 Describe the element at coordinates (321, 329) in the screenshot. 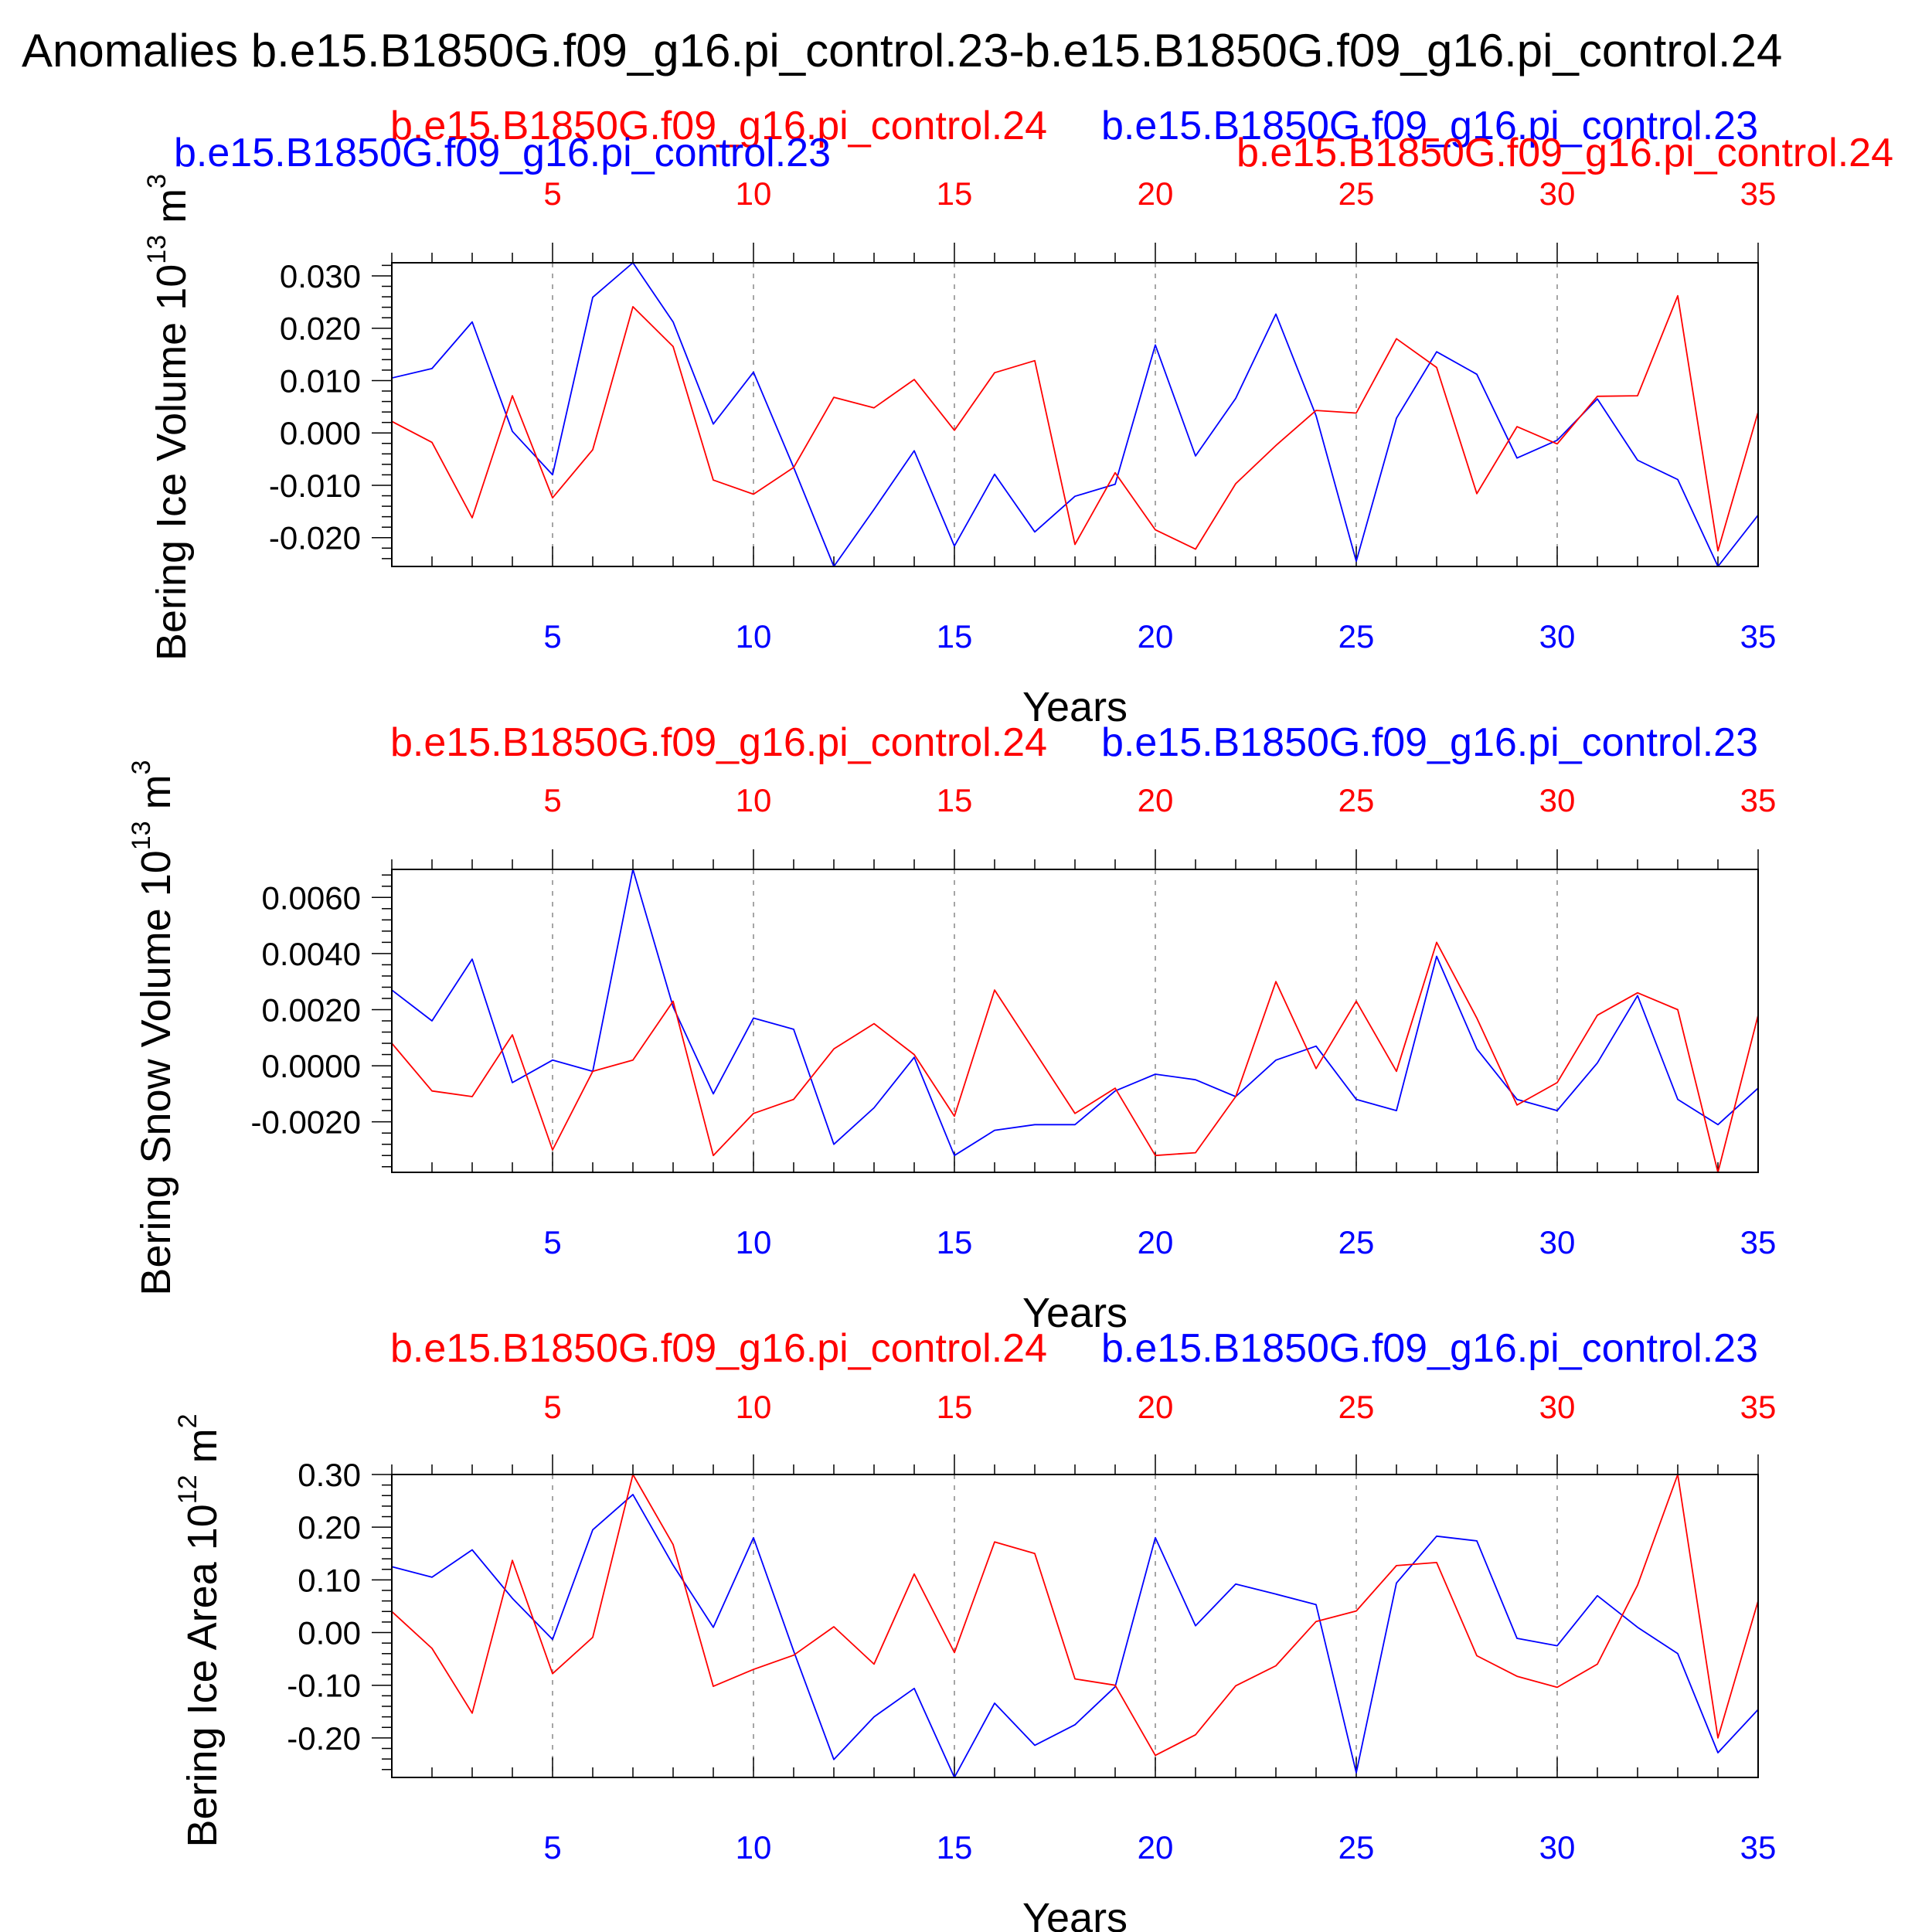

I see `y-tick-label: 0.020` at that location.